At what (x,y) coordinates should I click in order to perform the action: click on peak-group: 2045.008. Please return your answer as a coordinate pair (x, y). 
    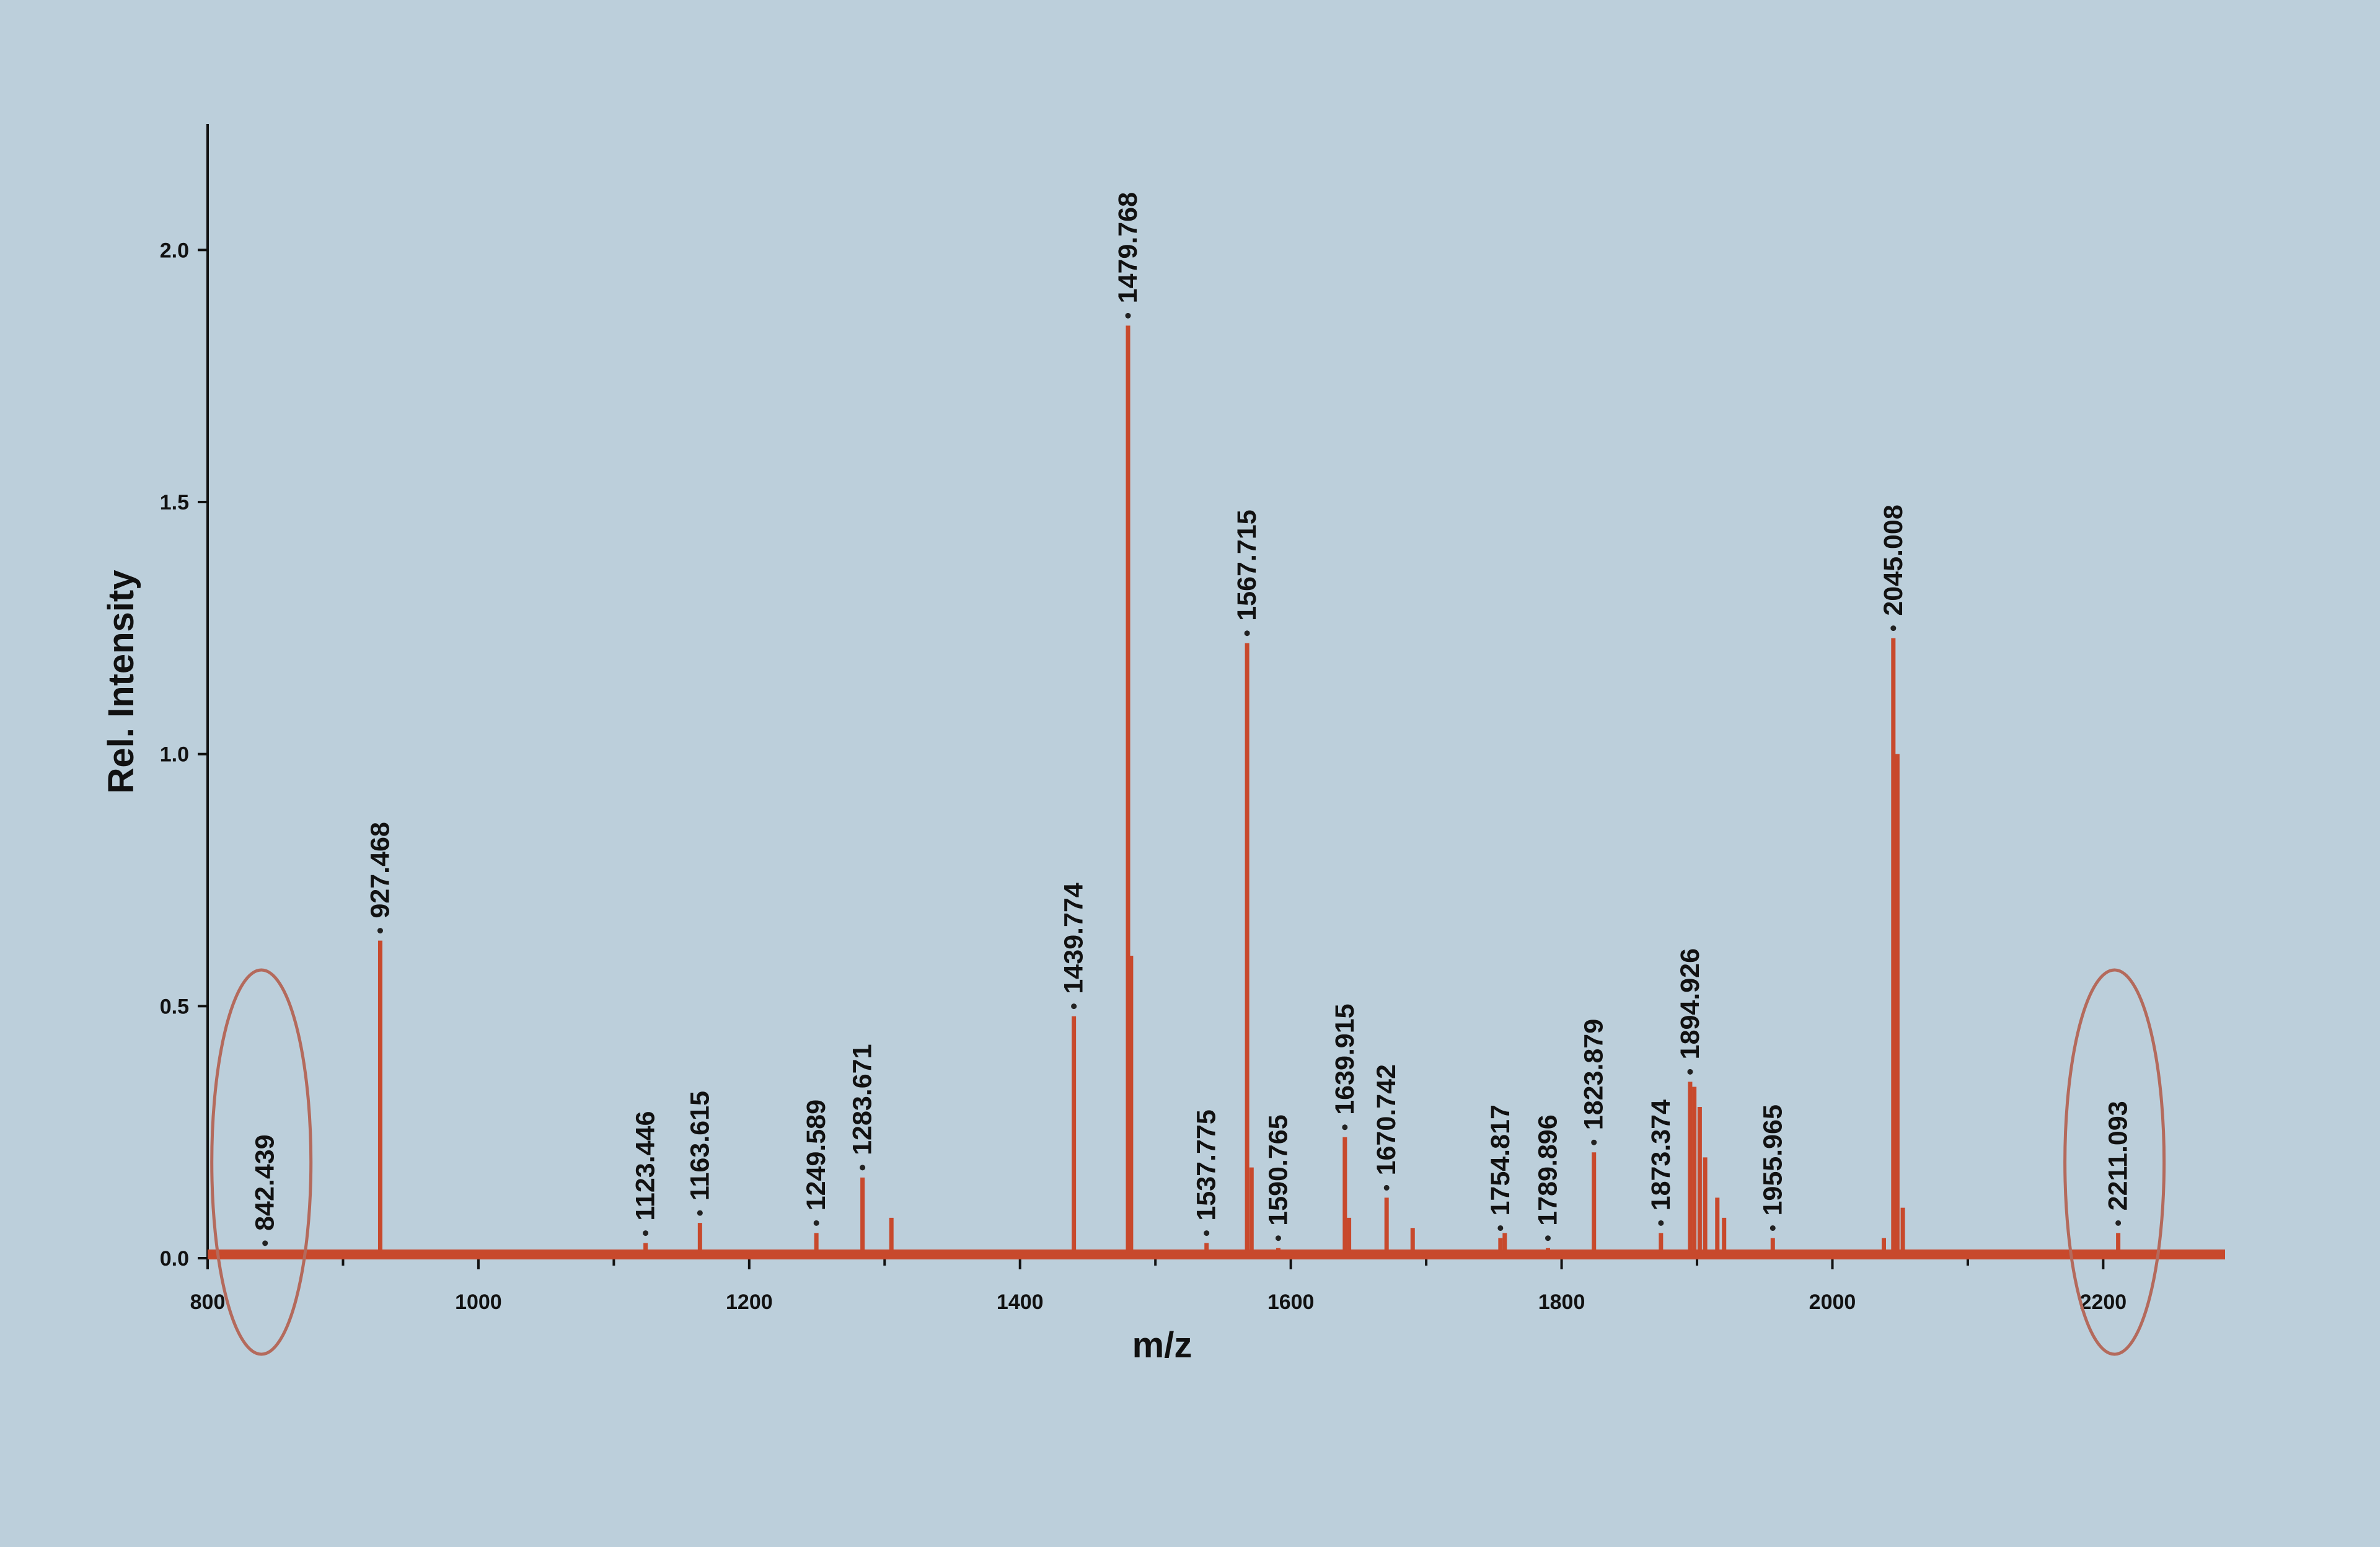
    Looking at the image, I should click on (1893, 881).